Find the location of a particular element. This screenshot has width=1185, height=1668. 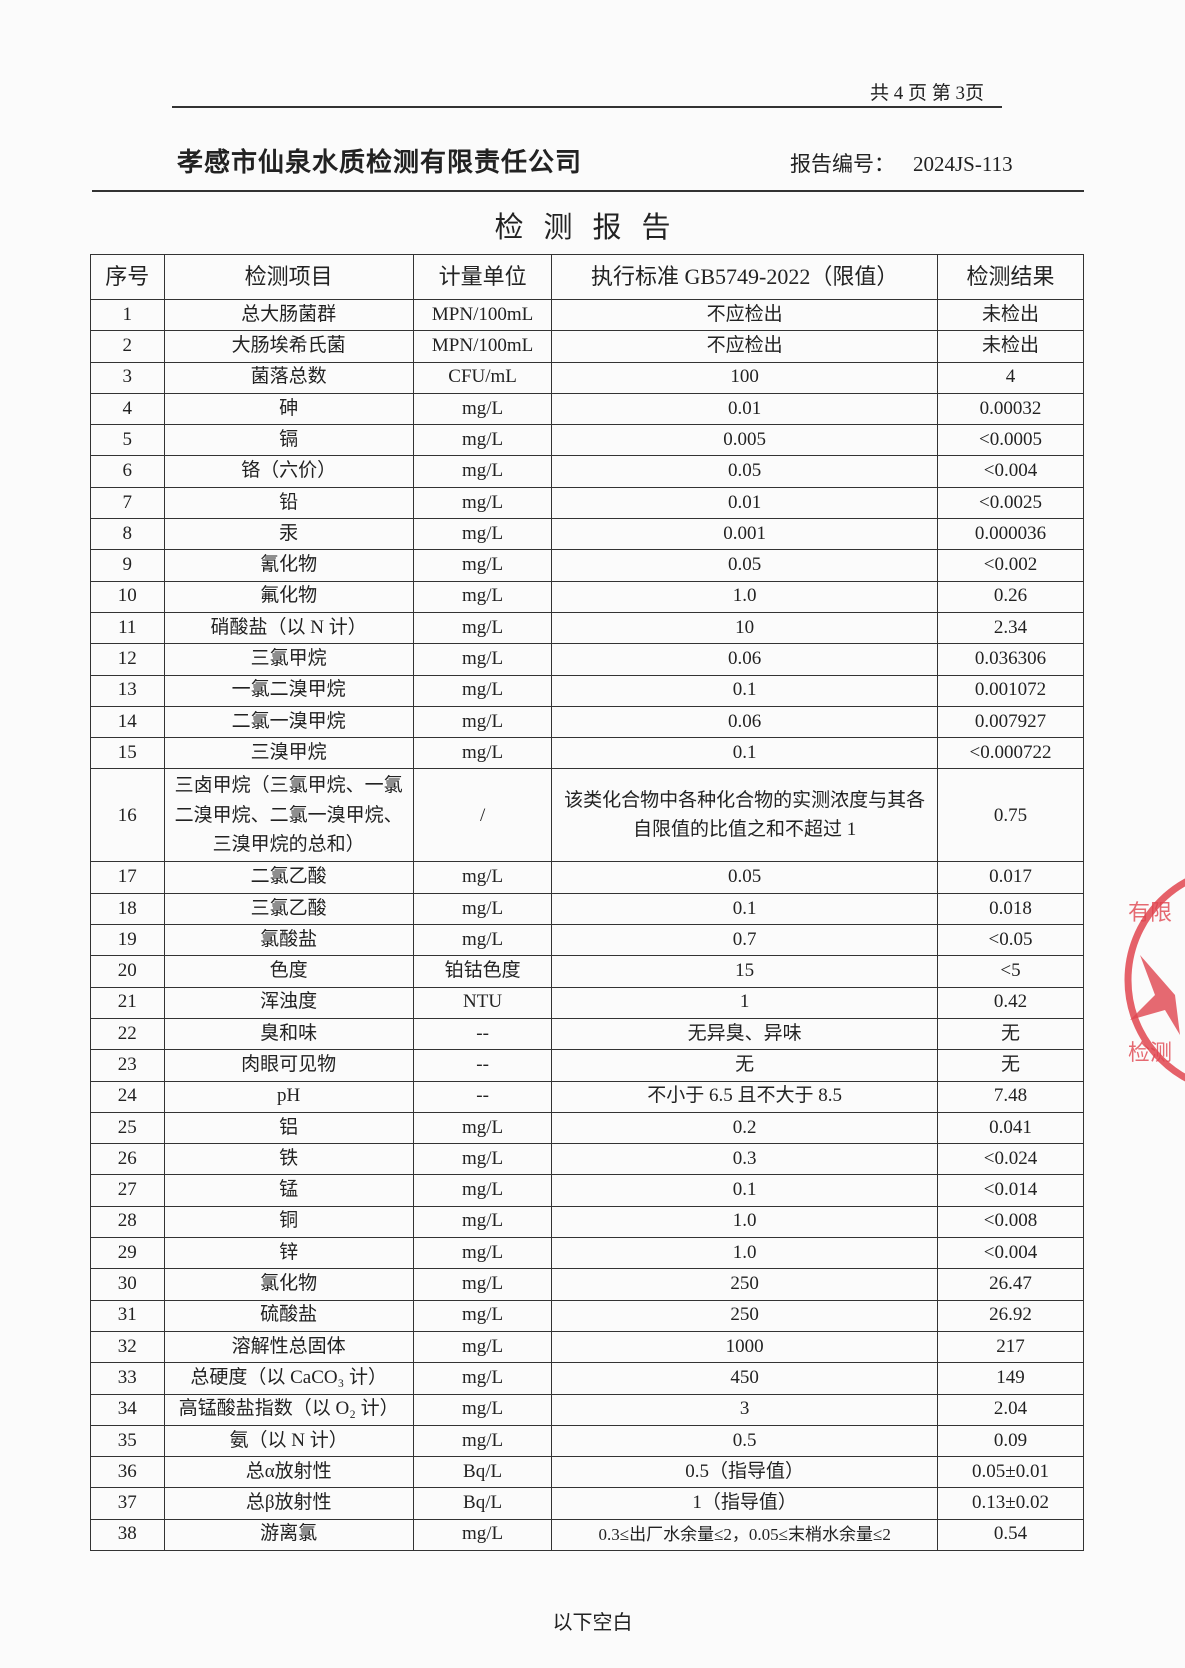

row-number: 5 is located at coordinates (127, 440).